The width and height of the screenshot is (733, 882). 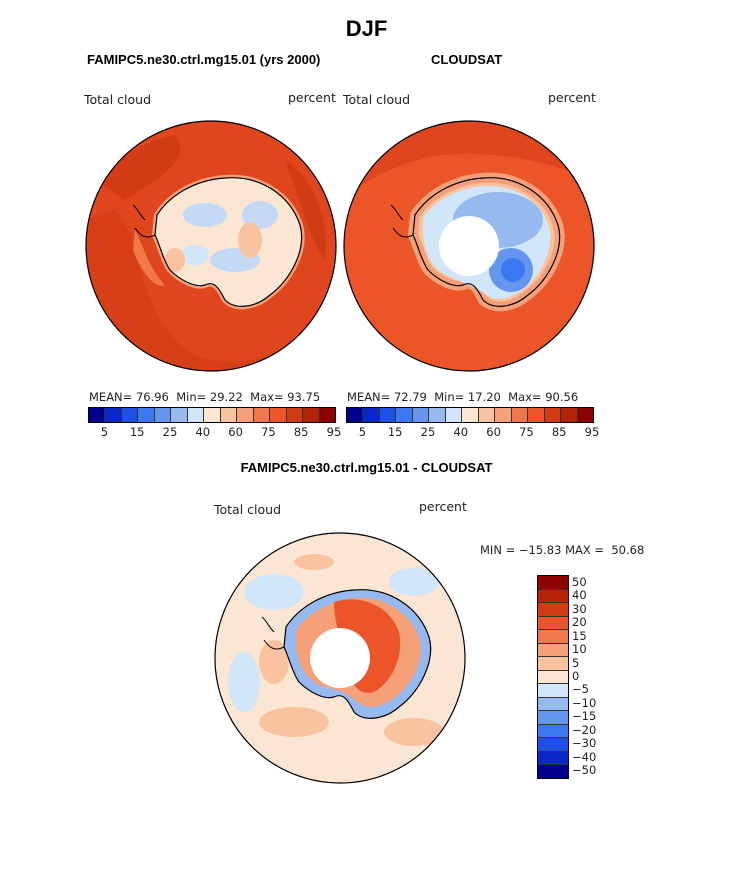 What do you see at coordinates (579, 622) in the screenshot?
I see `colorbar-tick-label: 20` at bounding box center [579, 622].